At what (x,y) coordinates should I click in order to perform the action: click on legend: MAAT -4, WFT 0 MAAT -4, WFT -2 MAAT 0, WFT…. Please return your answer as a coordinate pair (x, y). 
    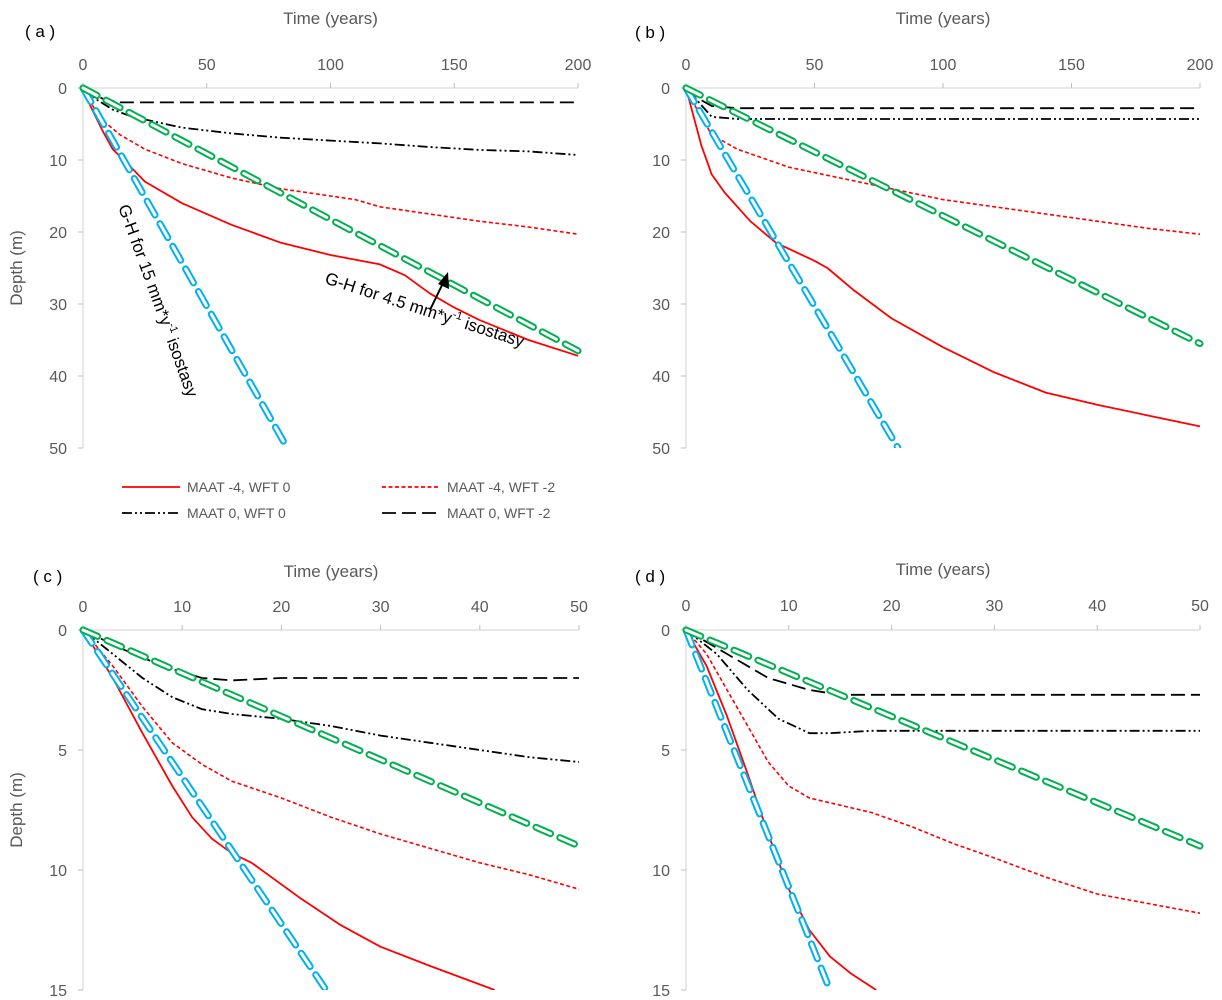
    Looking at the image, I should click on (338, 500).